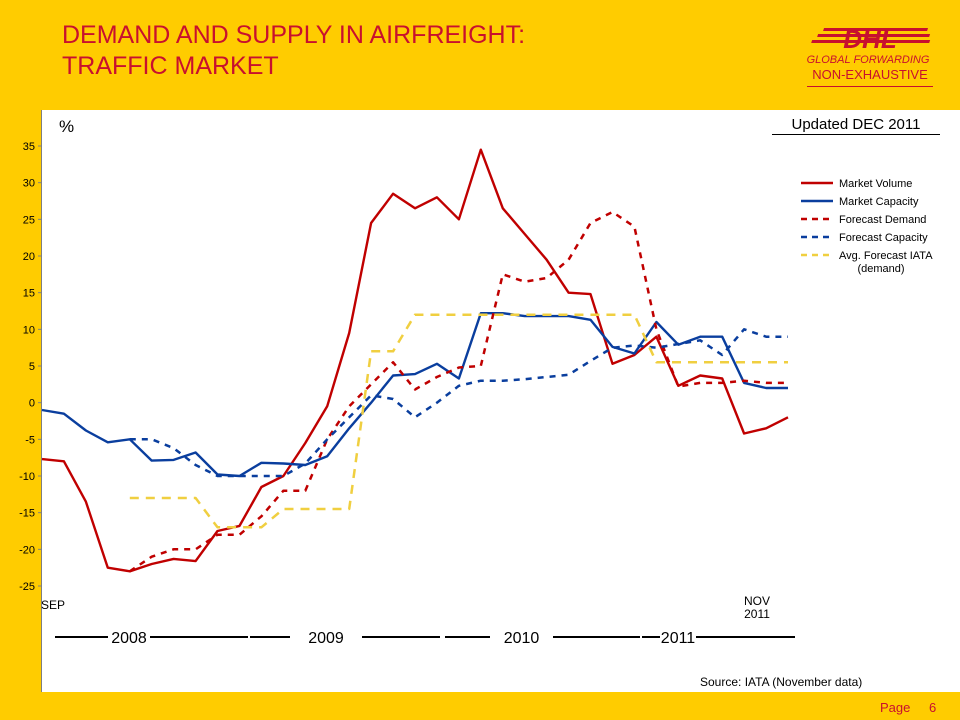  What do you see at coordinates (781, 682) in the screenshot?
I see `source-note: Source: IATA (November data)` at bounding box center [781, 682].